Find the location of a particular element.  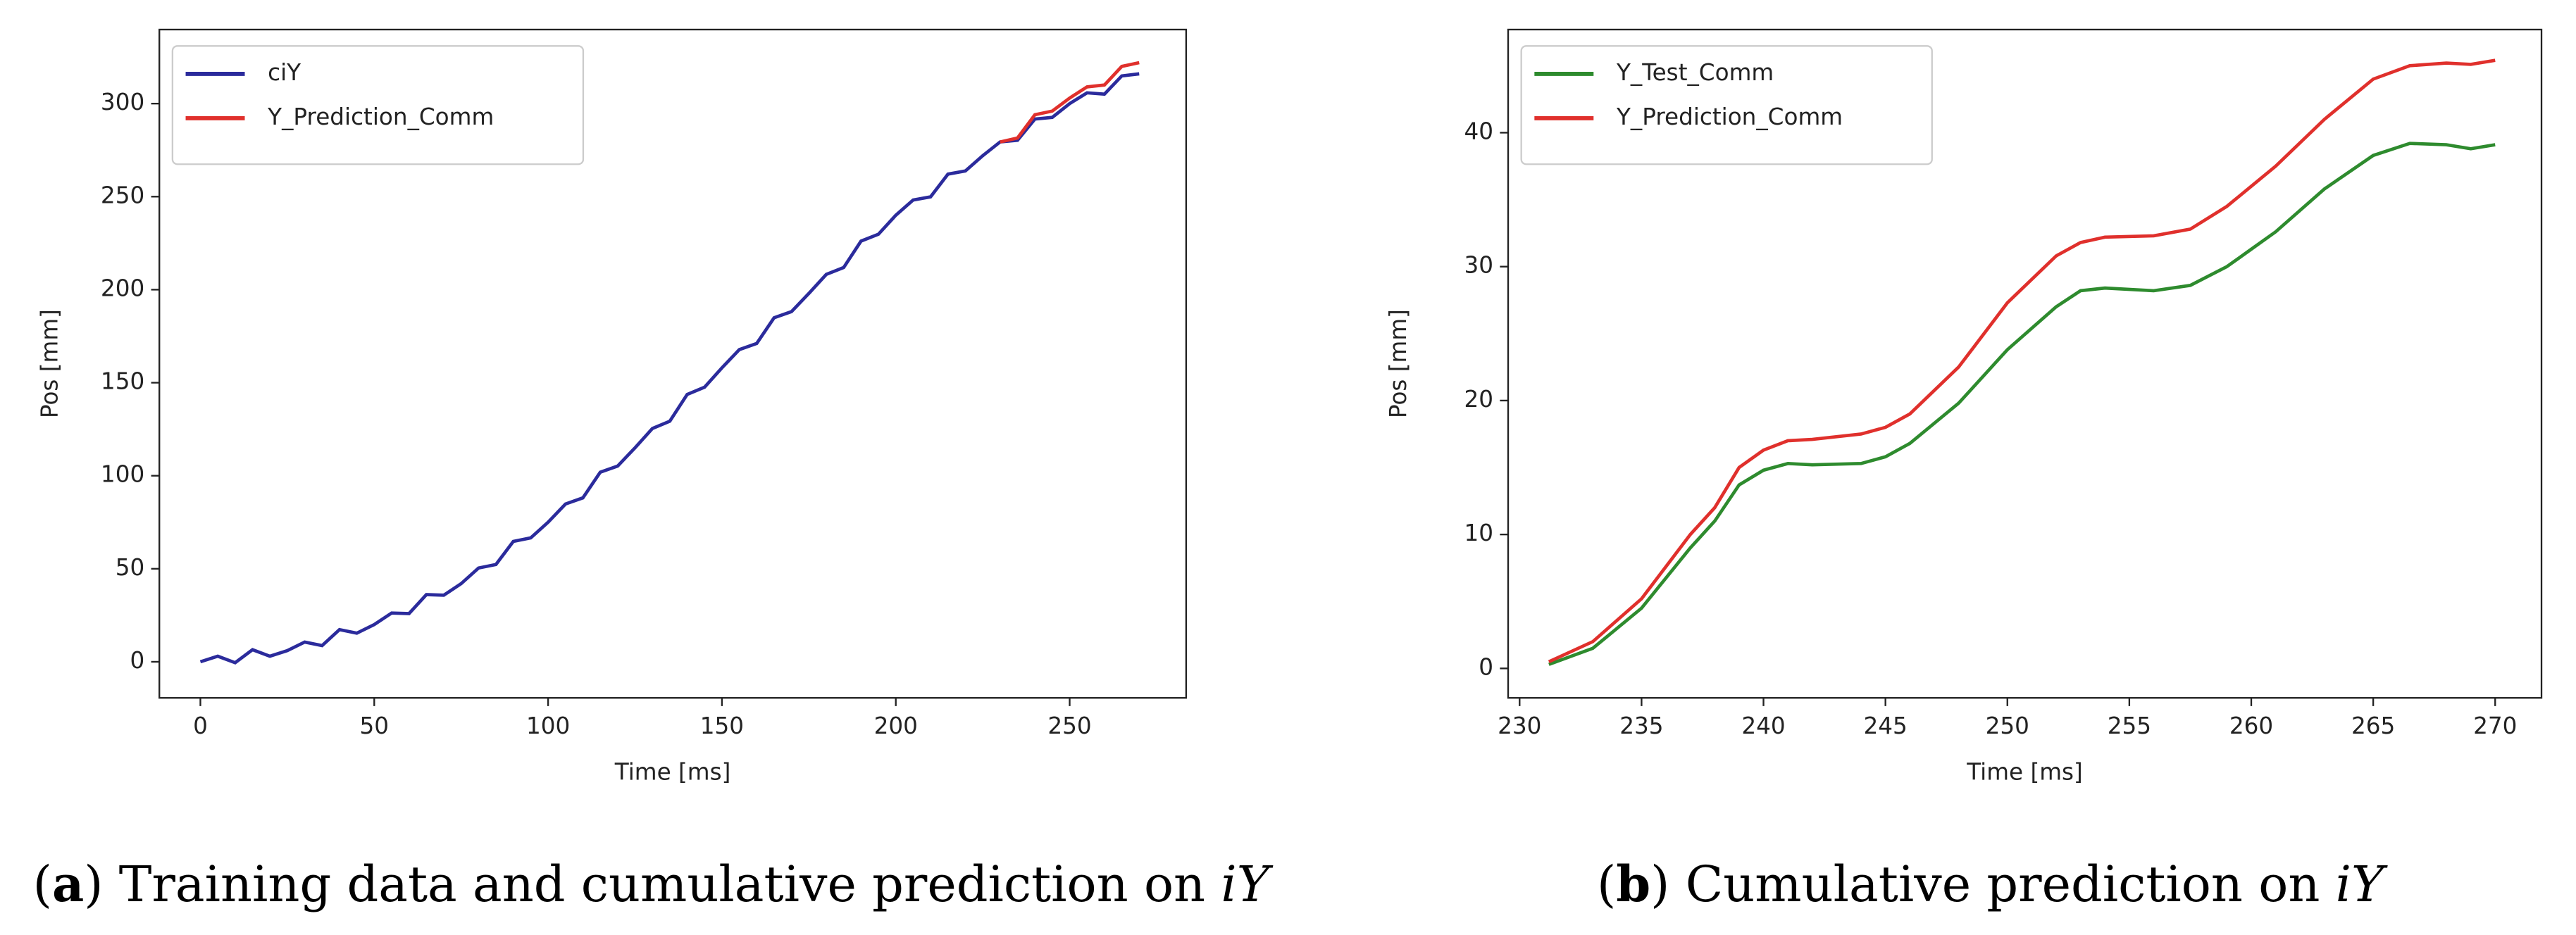

caption-part: b is located at coordinates (1633, 884).